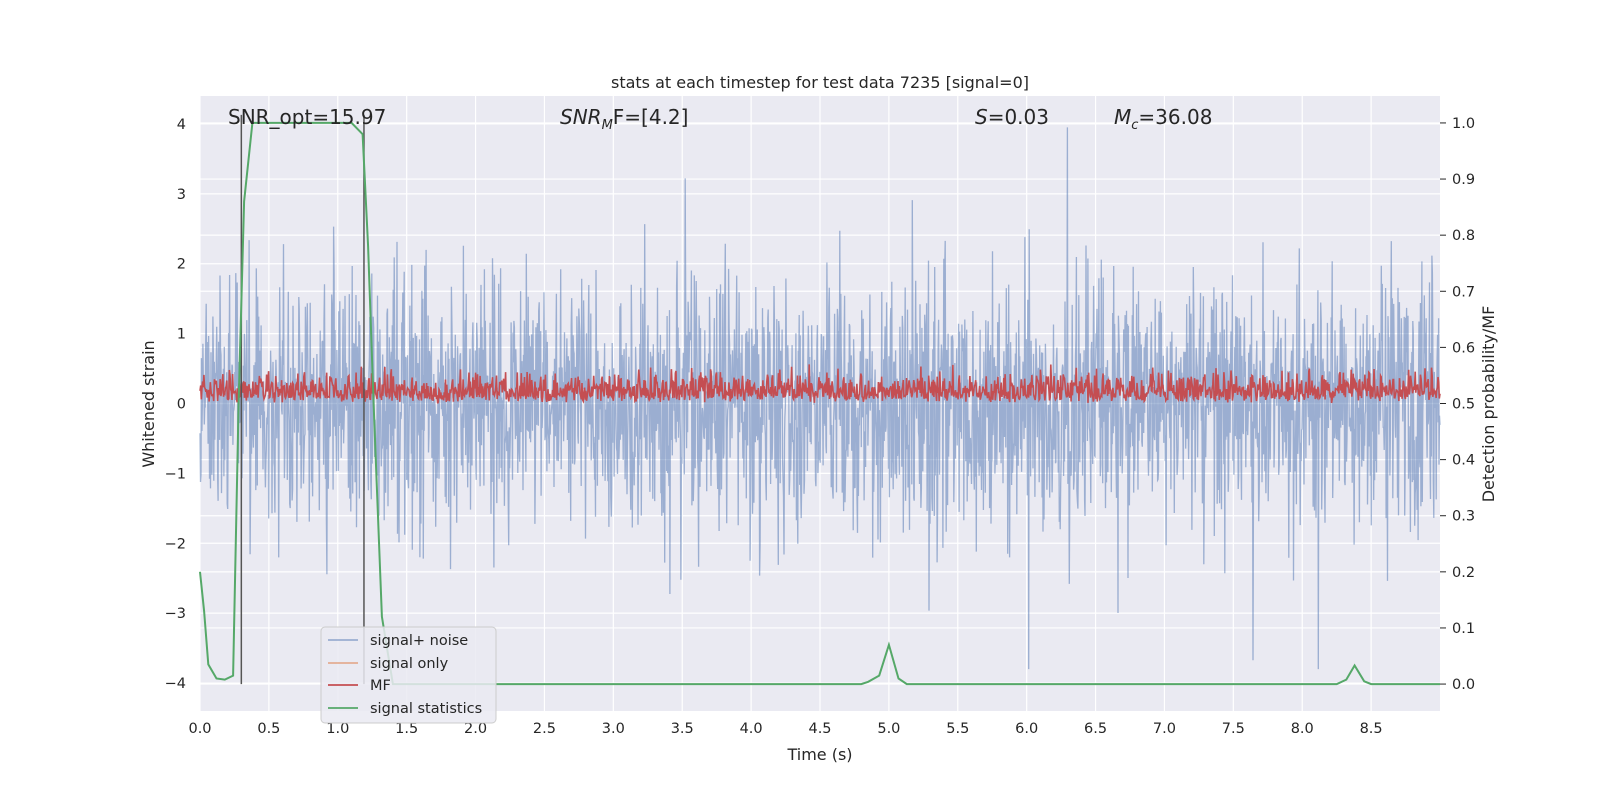  What do you see at coordinates (981, 117) in the screenshot?
I see `s-label: S` at bounding box center [981, 117].